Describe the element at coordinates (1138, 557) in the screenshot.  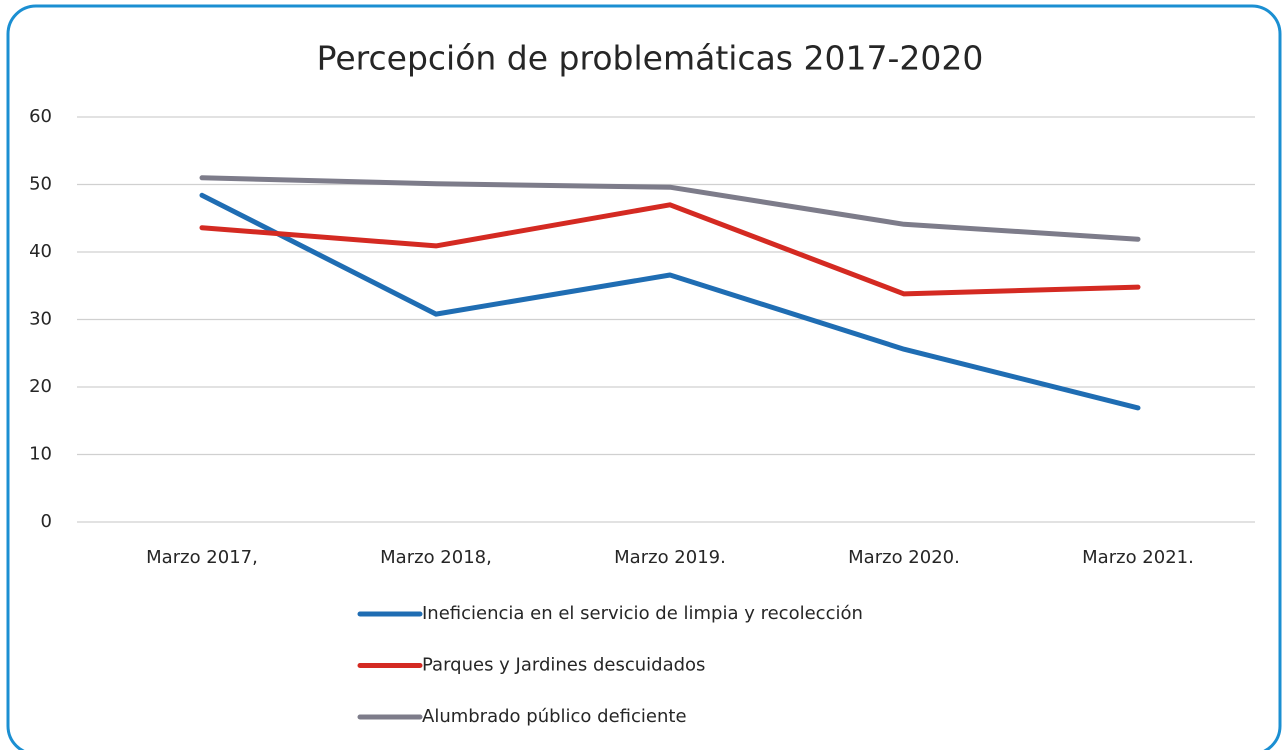
I see `x-tick-label: Marzo 2021.` at that location.